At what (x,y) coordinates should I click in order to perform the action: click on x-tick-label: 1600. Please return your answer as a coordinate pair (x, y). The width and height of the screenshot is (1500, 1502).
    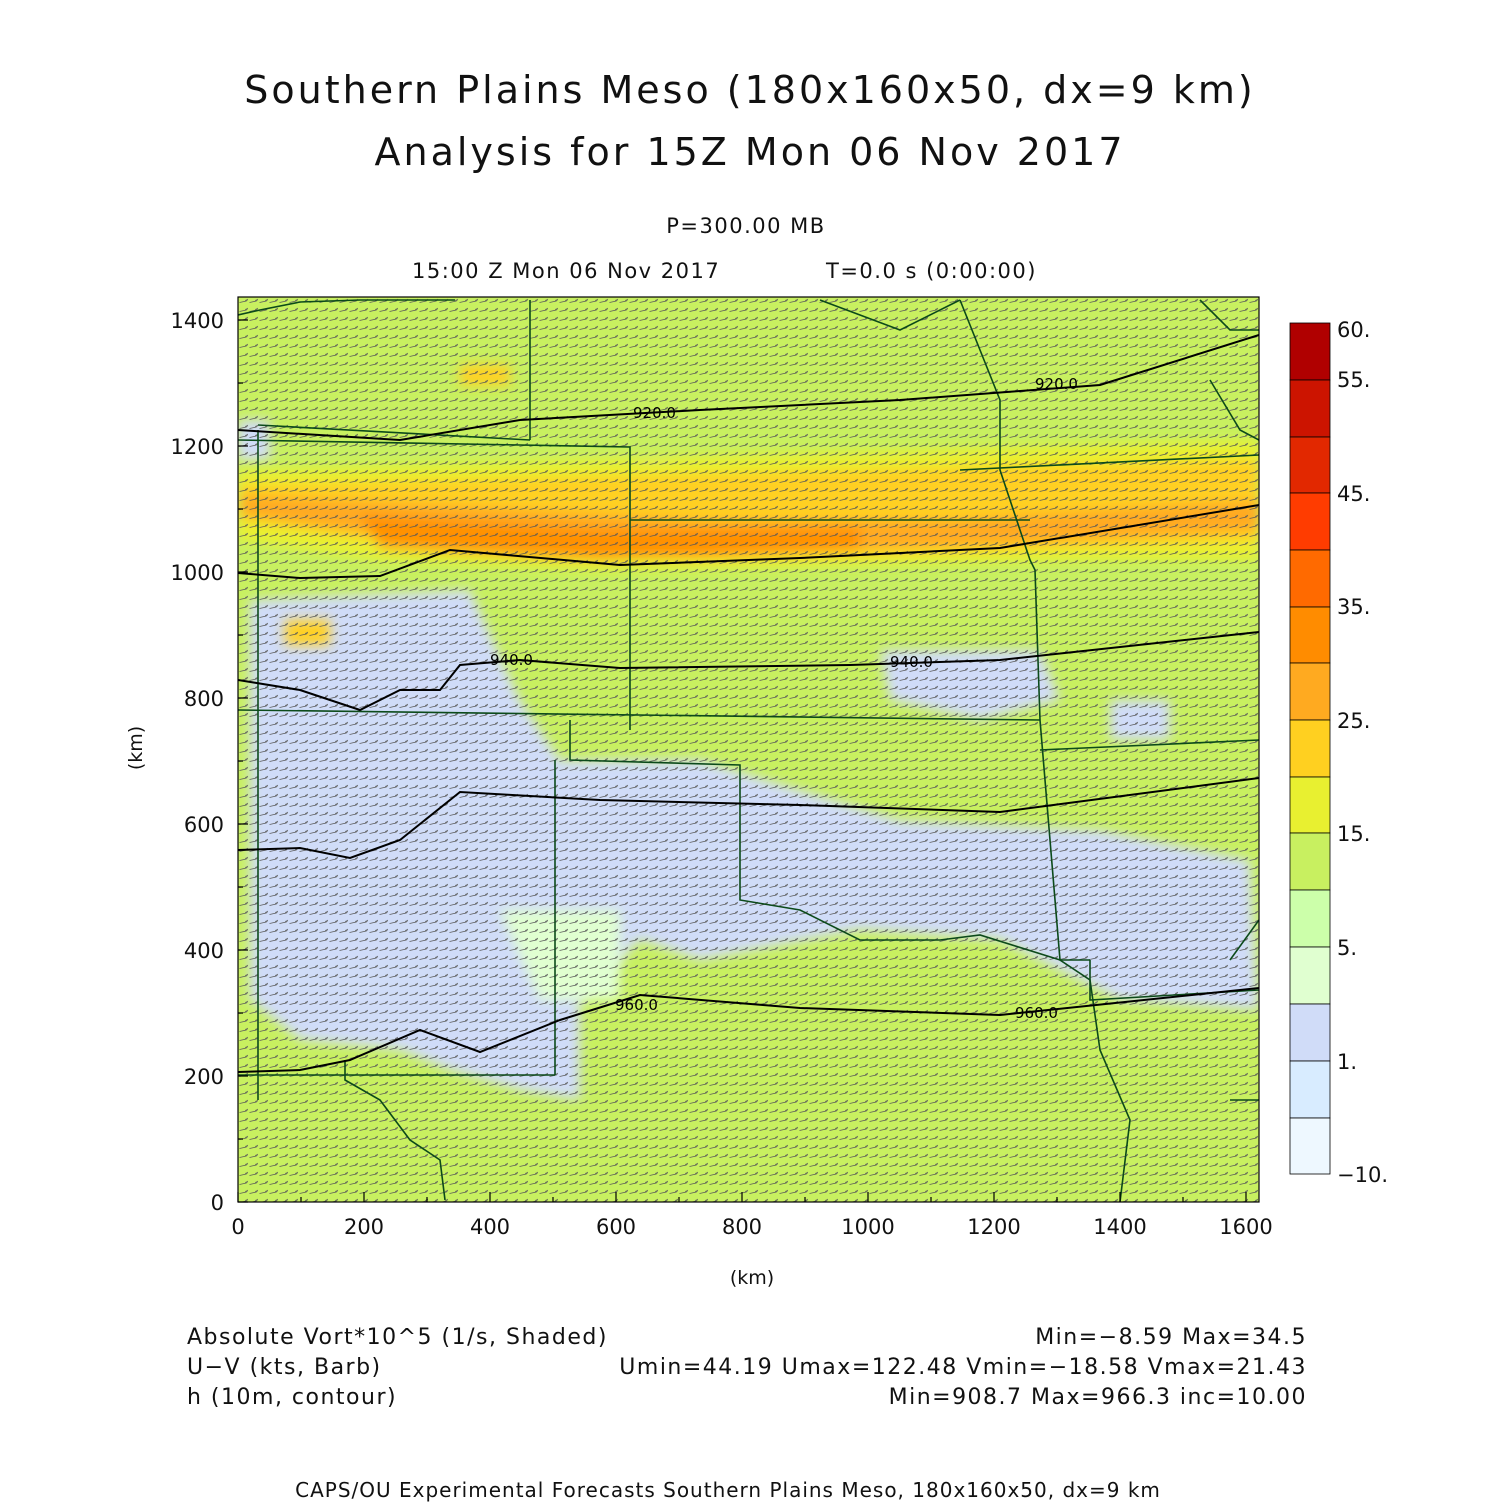
    Looking at the image, I should click on (1245, 1227).